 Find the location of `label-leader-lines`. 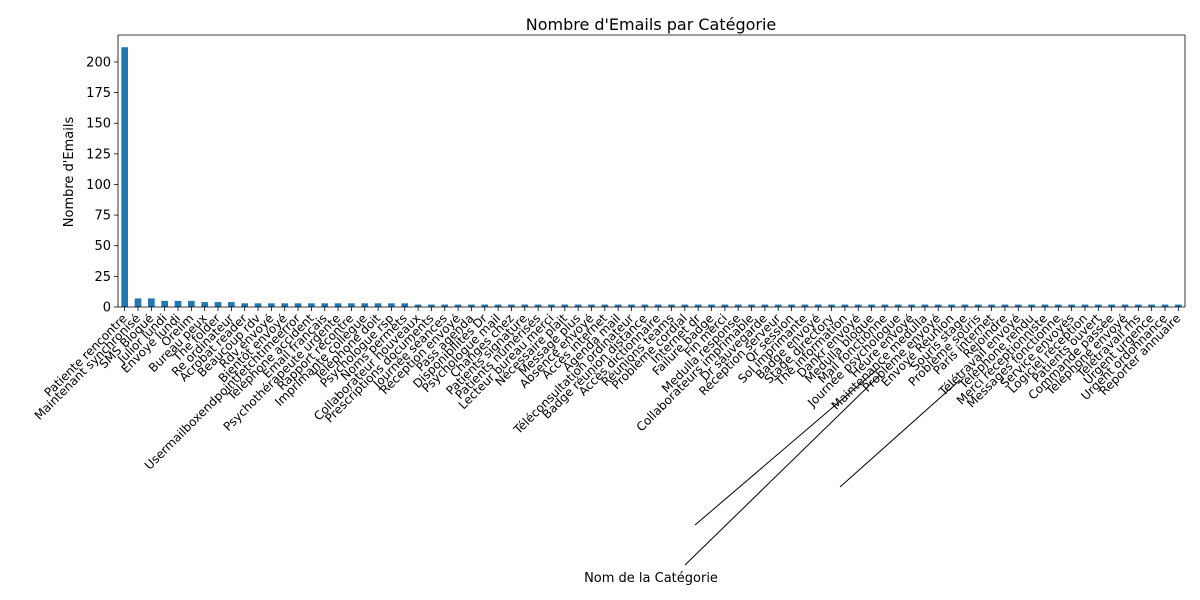

label-leader-lines is located at coordinates (822, 466).